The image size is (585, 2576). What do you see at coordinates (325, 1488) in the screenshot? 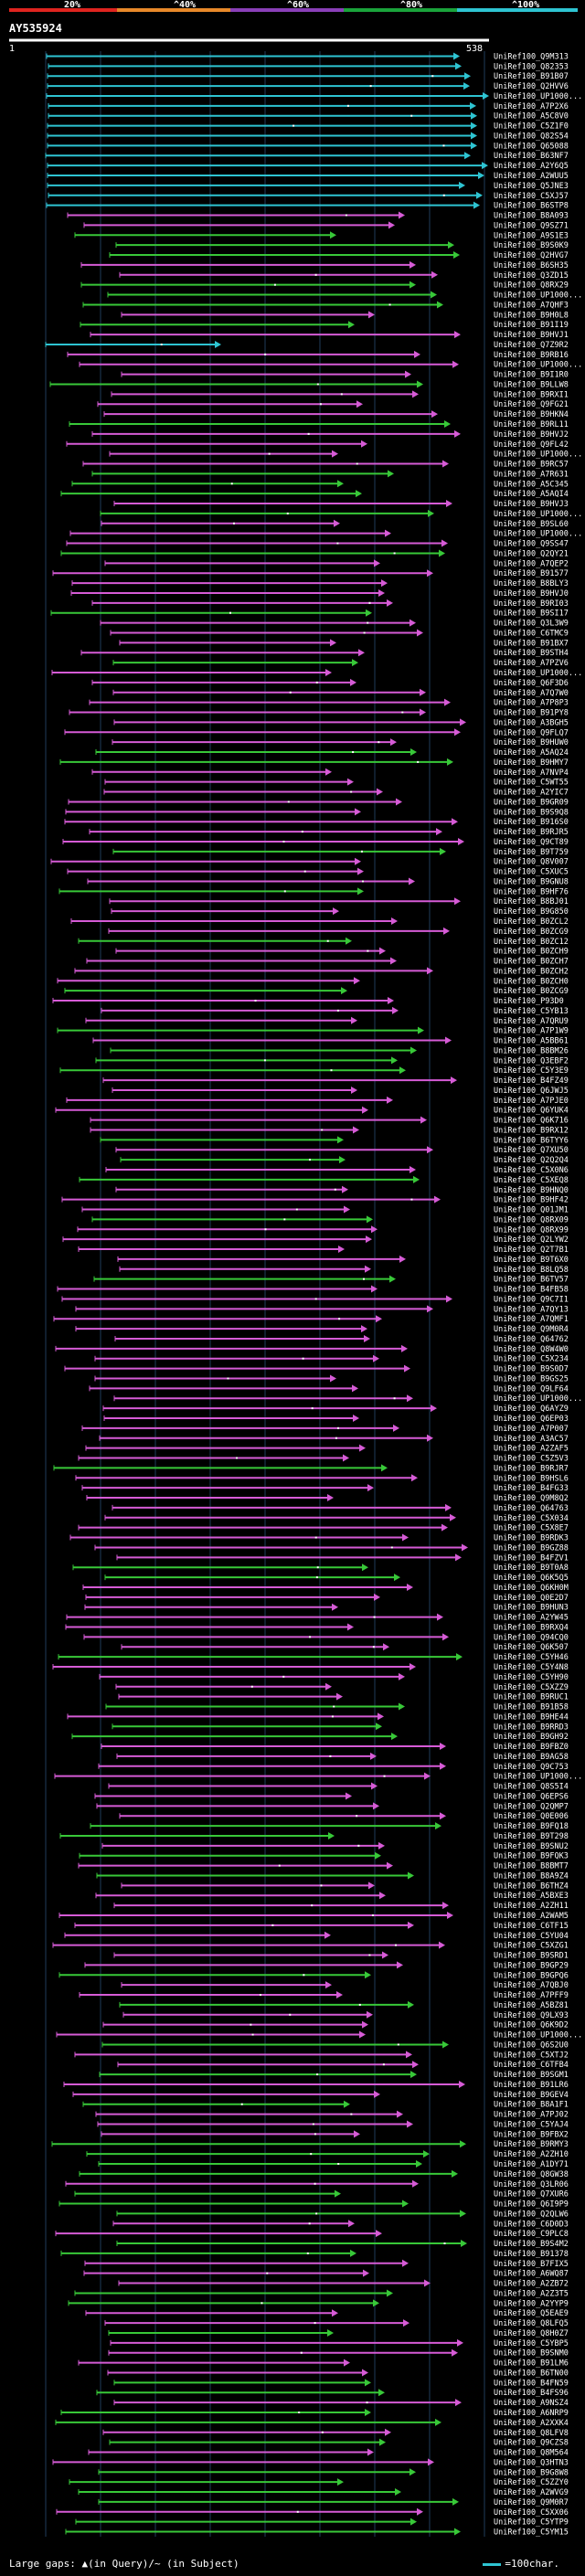
I see `hit-row: UniRef100_B4FG33` at bounding box center [325, 1488].